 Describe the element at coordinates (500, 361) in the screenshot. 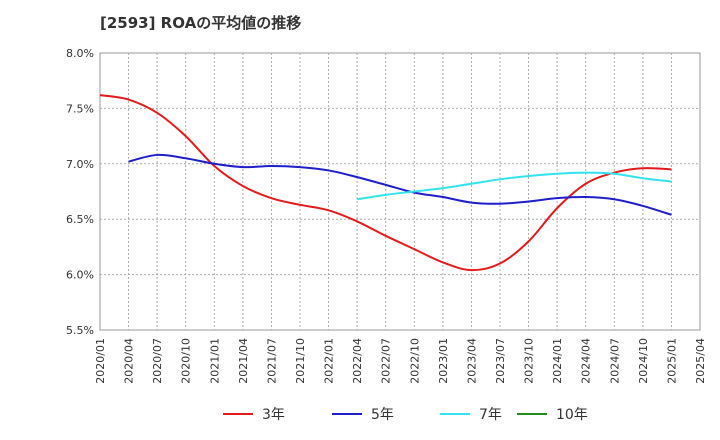

I see `x-tick-label: 2023/07` at that location.